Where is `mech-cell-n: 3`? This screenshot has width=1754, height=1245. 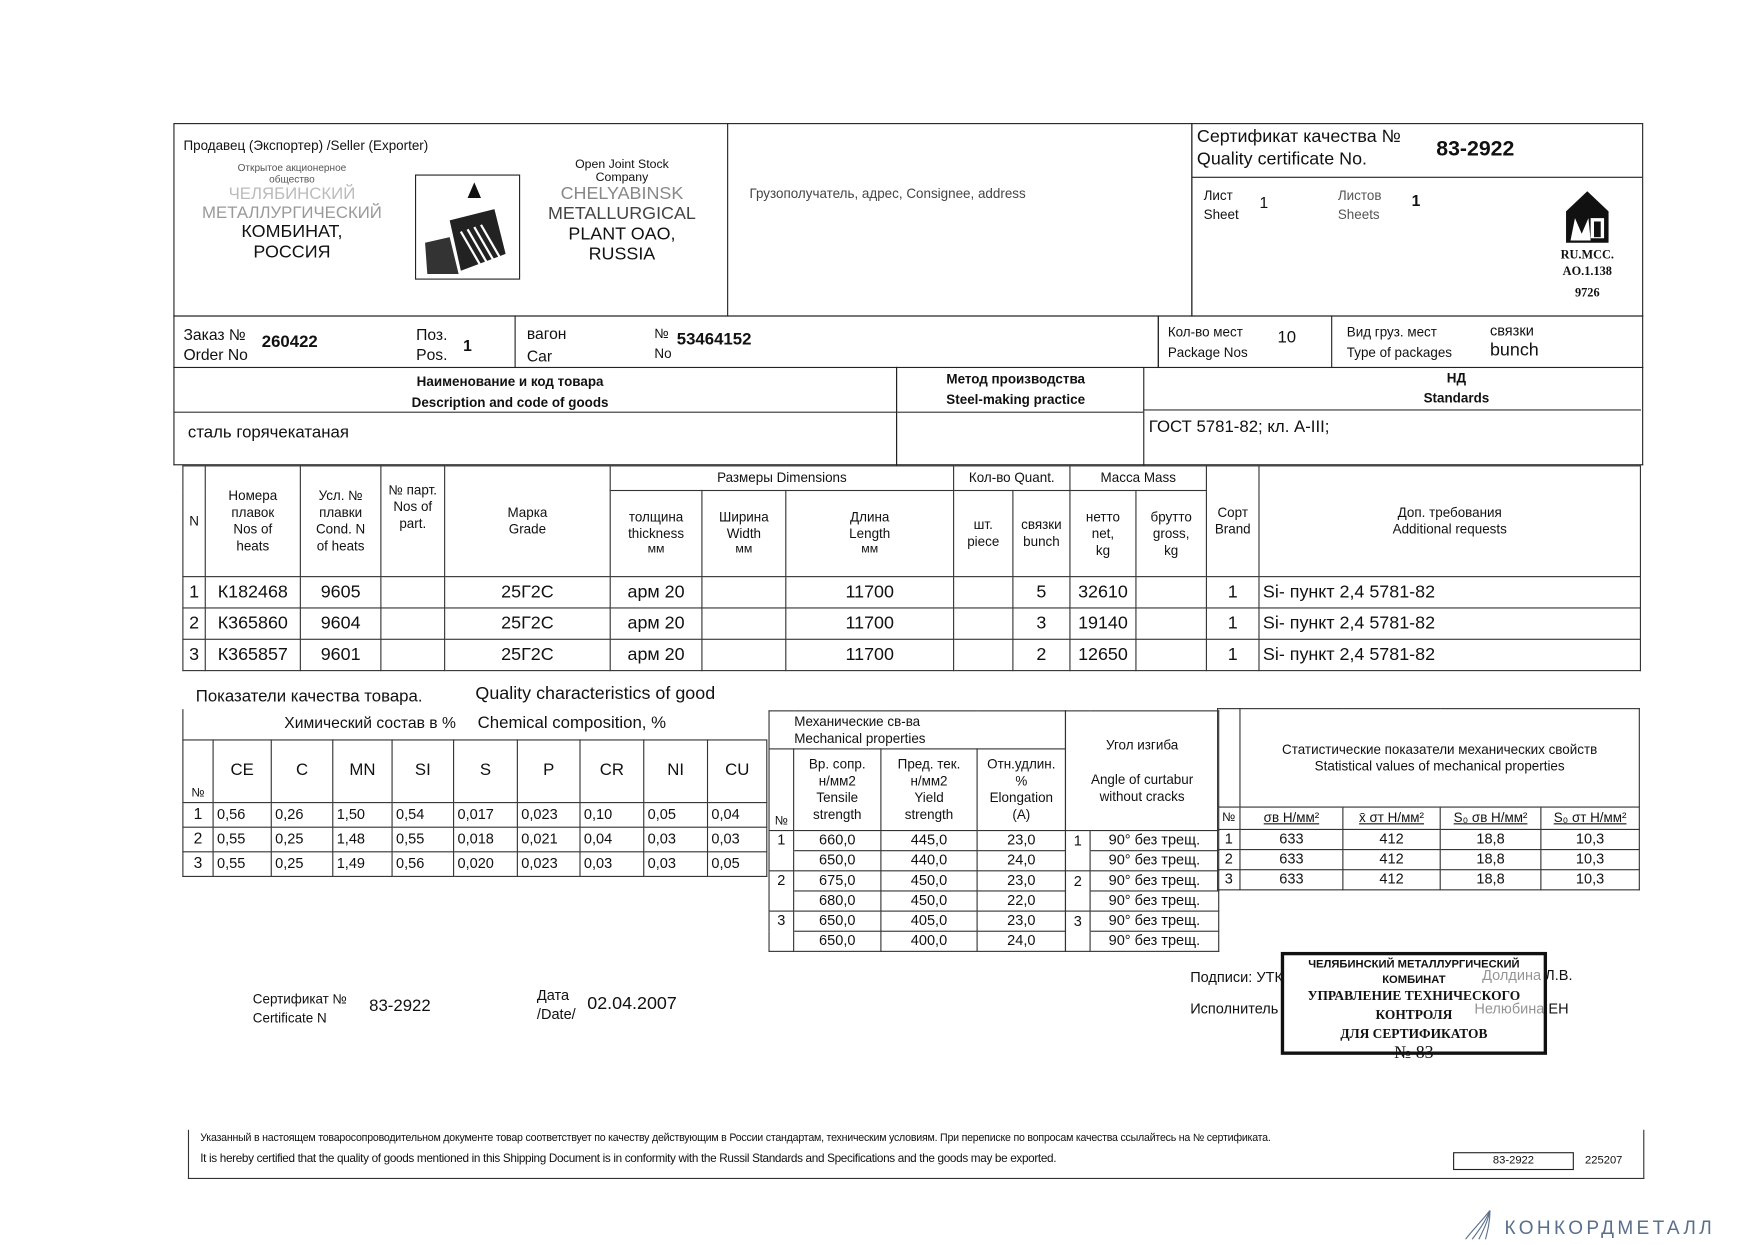
mech-cell-n: 3 is located at coordinates (781, 921).